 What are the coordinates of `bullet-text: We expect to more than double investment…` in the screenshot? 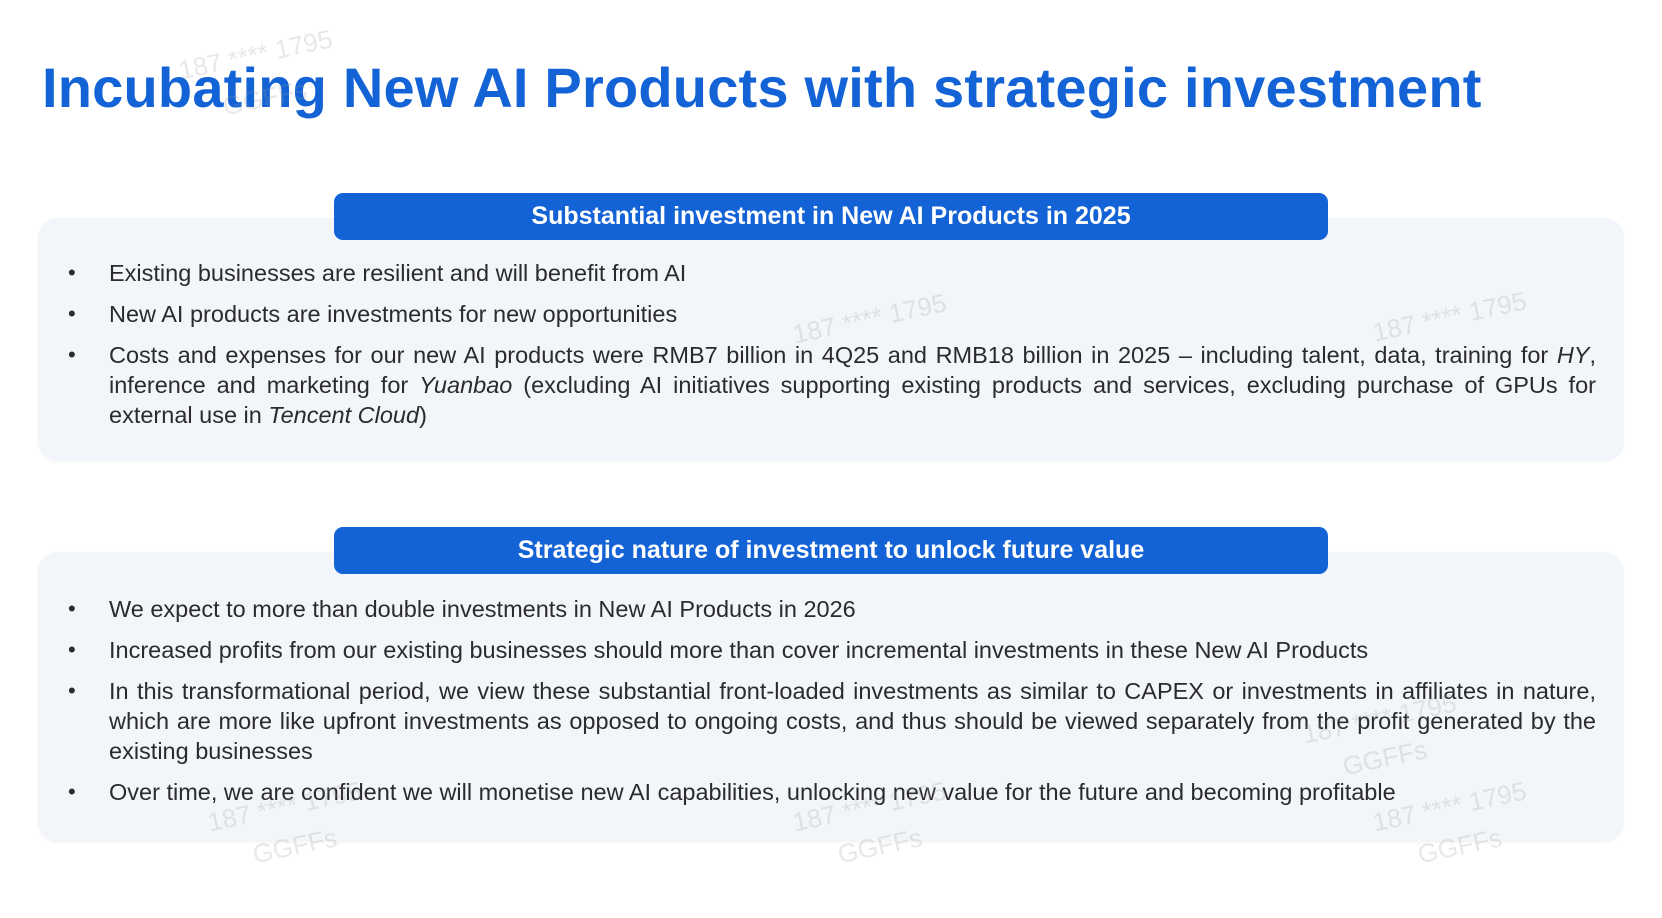 It's located at (482, 609).